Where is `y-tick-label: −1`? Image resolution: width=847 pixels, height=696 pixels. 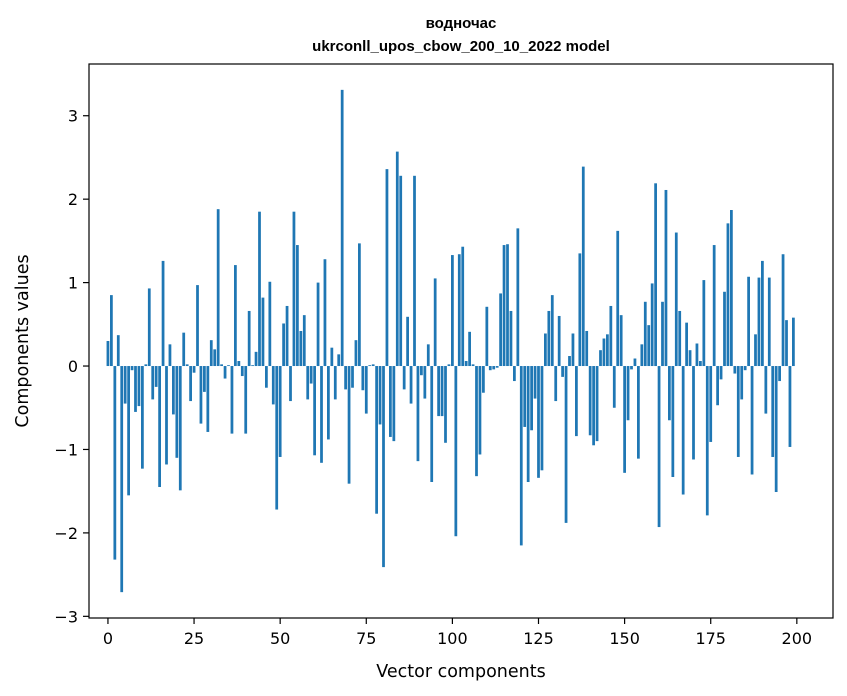 y-tick-label: −1 is located at coordinates (66, 449).